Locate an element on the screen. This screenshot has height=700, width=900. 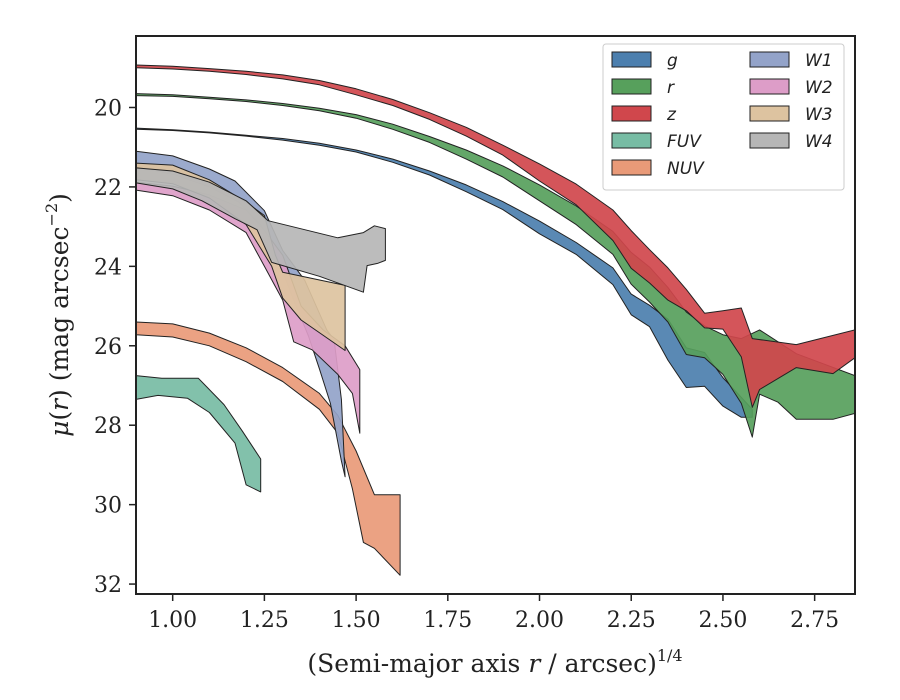
y-axis-title-close: ) is located at coordinates (59, 198).